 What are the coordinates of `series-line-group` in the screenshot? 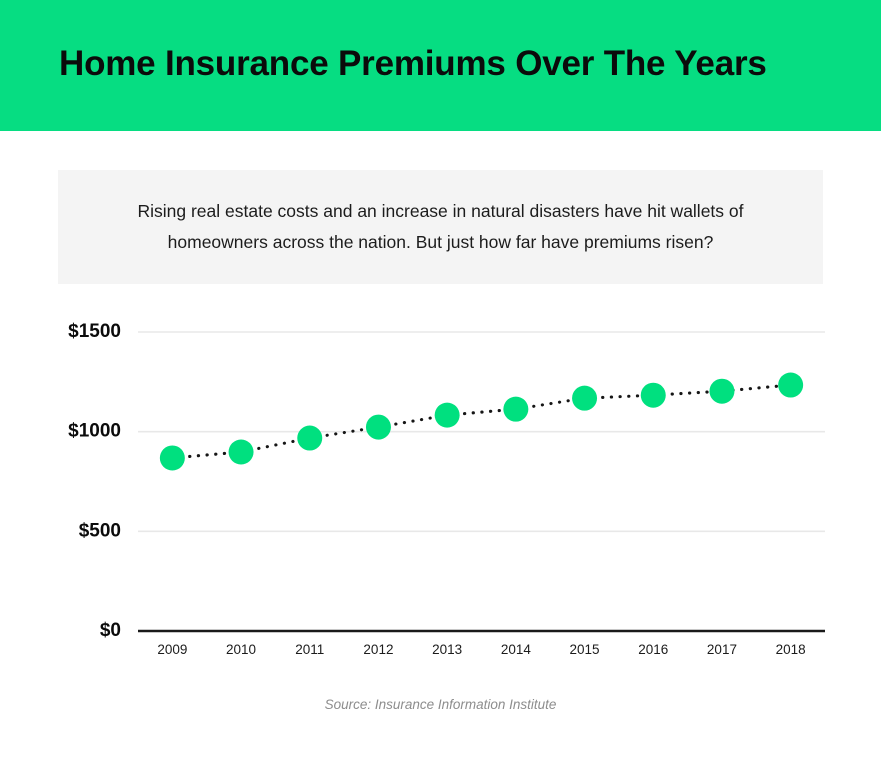 It's located at (481, 421).